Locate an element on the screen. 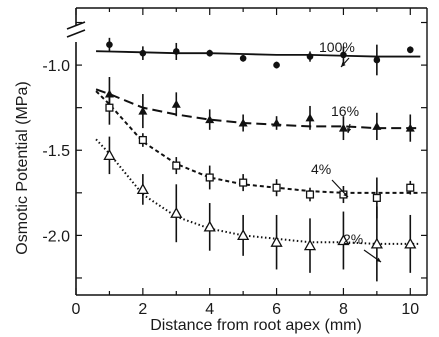 The image size is (439, 337). y-axis-label: Osmotic Potential (MPa) is located at coordinates (22, 167).